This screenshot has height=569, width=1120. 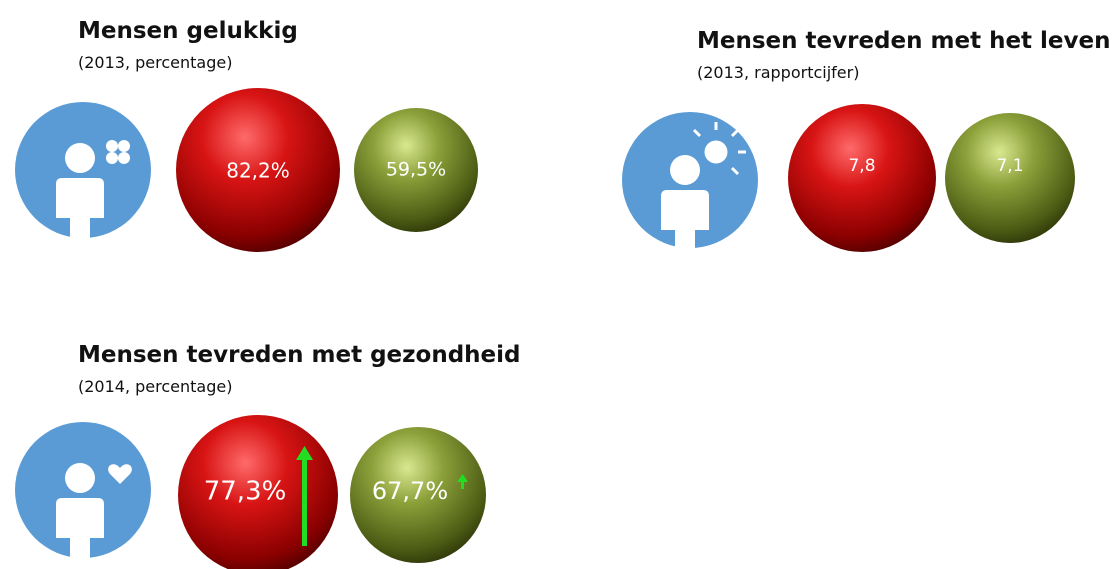 I want to click on value-label: 59,5%, so click(x=416, y=170).